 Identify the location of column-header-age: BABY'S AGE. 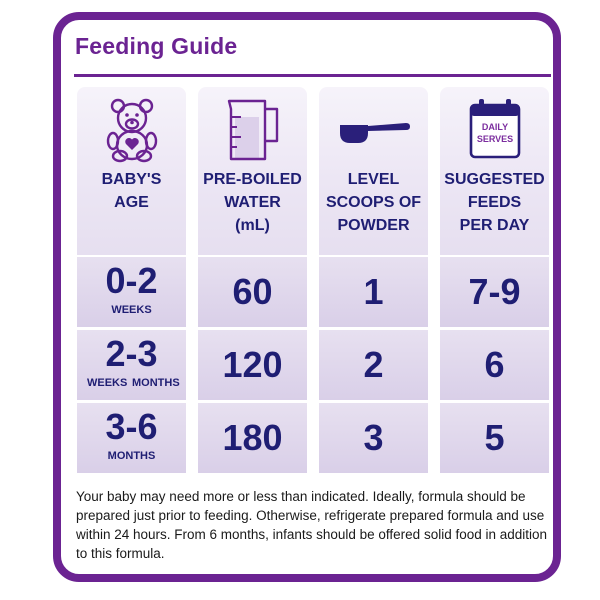
(131, 171).